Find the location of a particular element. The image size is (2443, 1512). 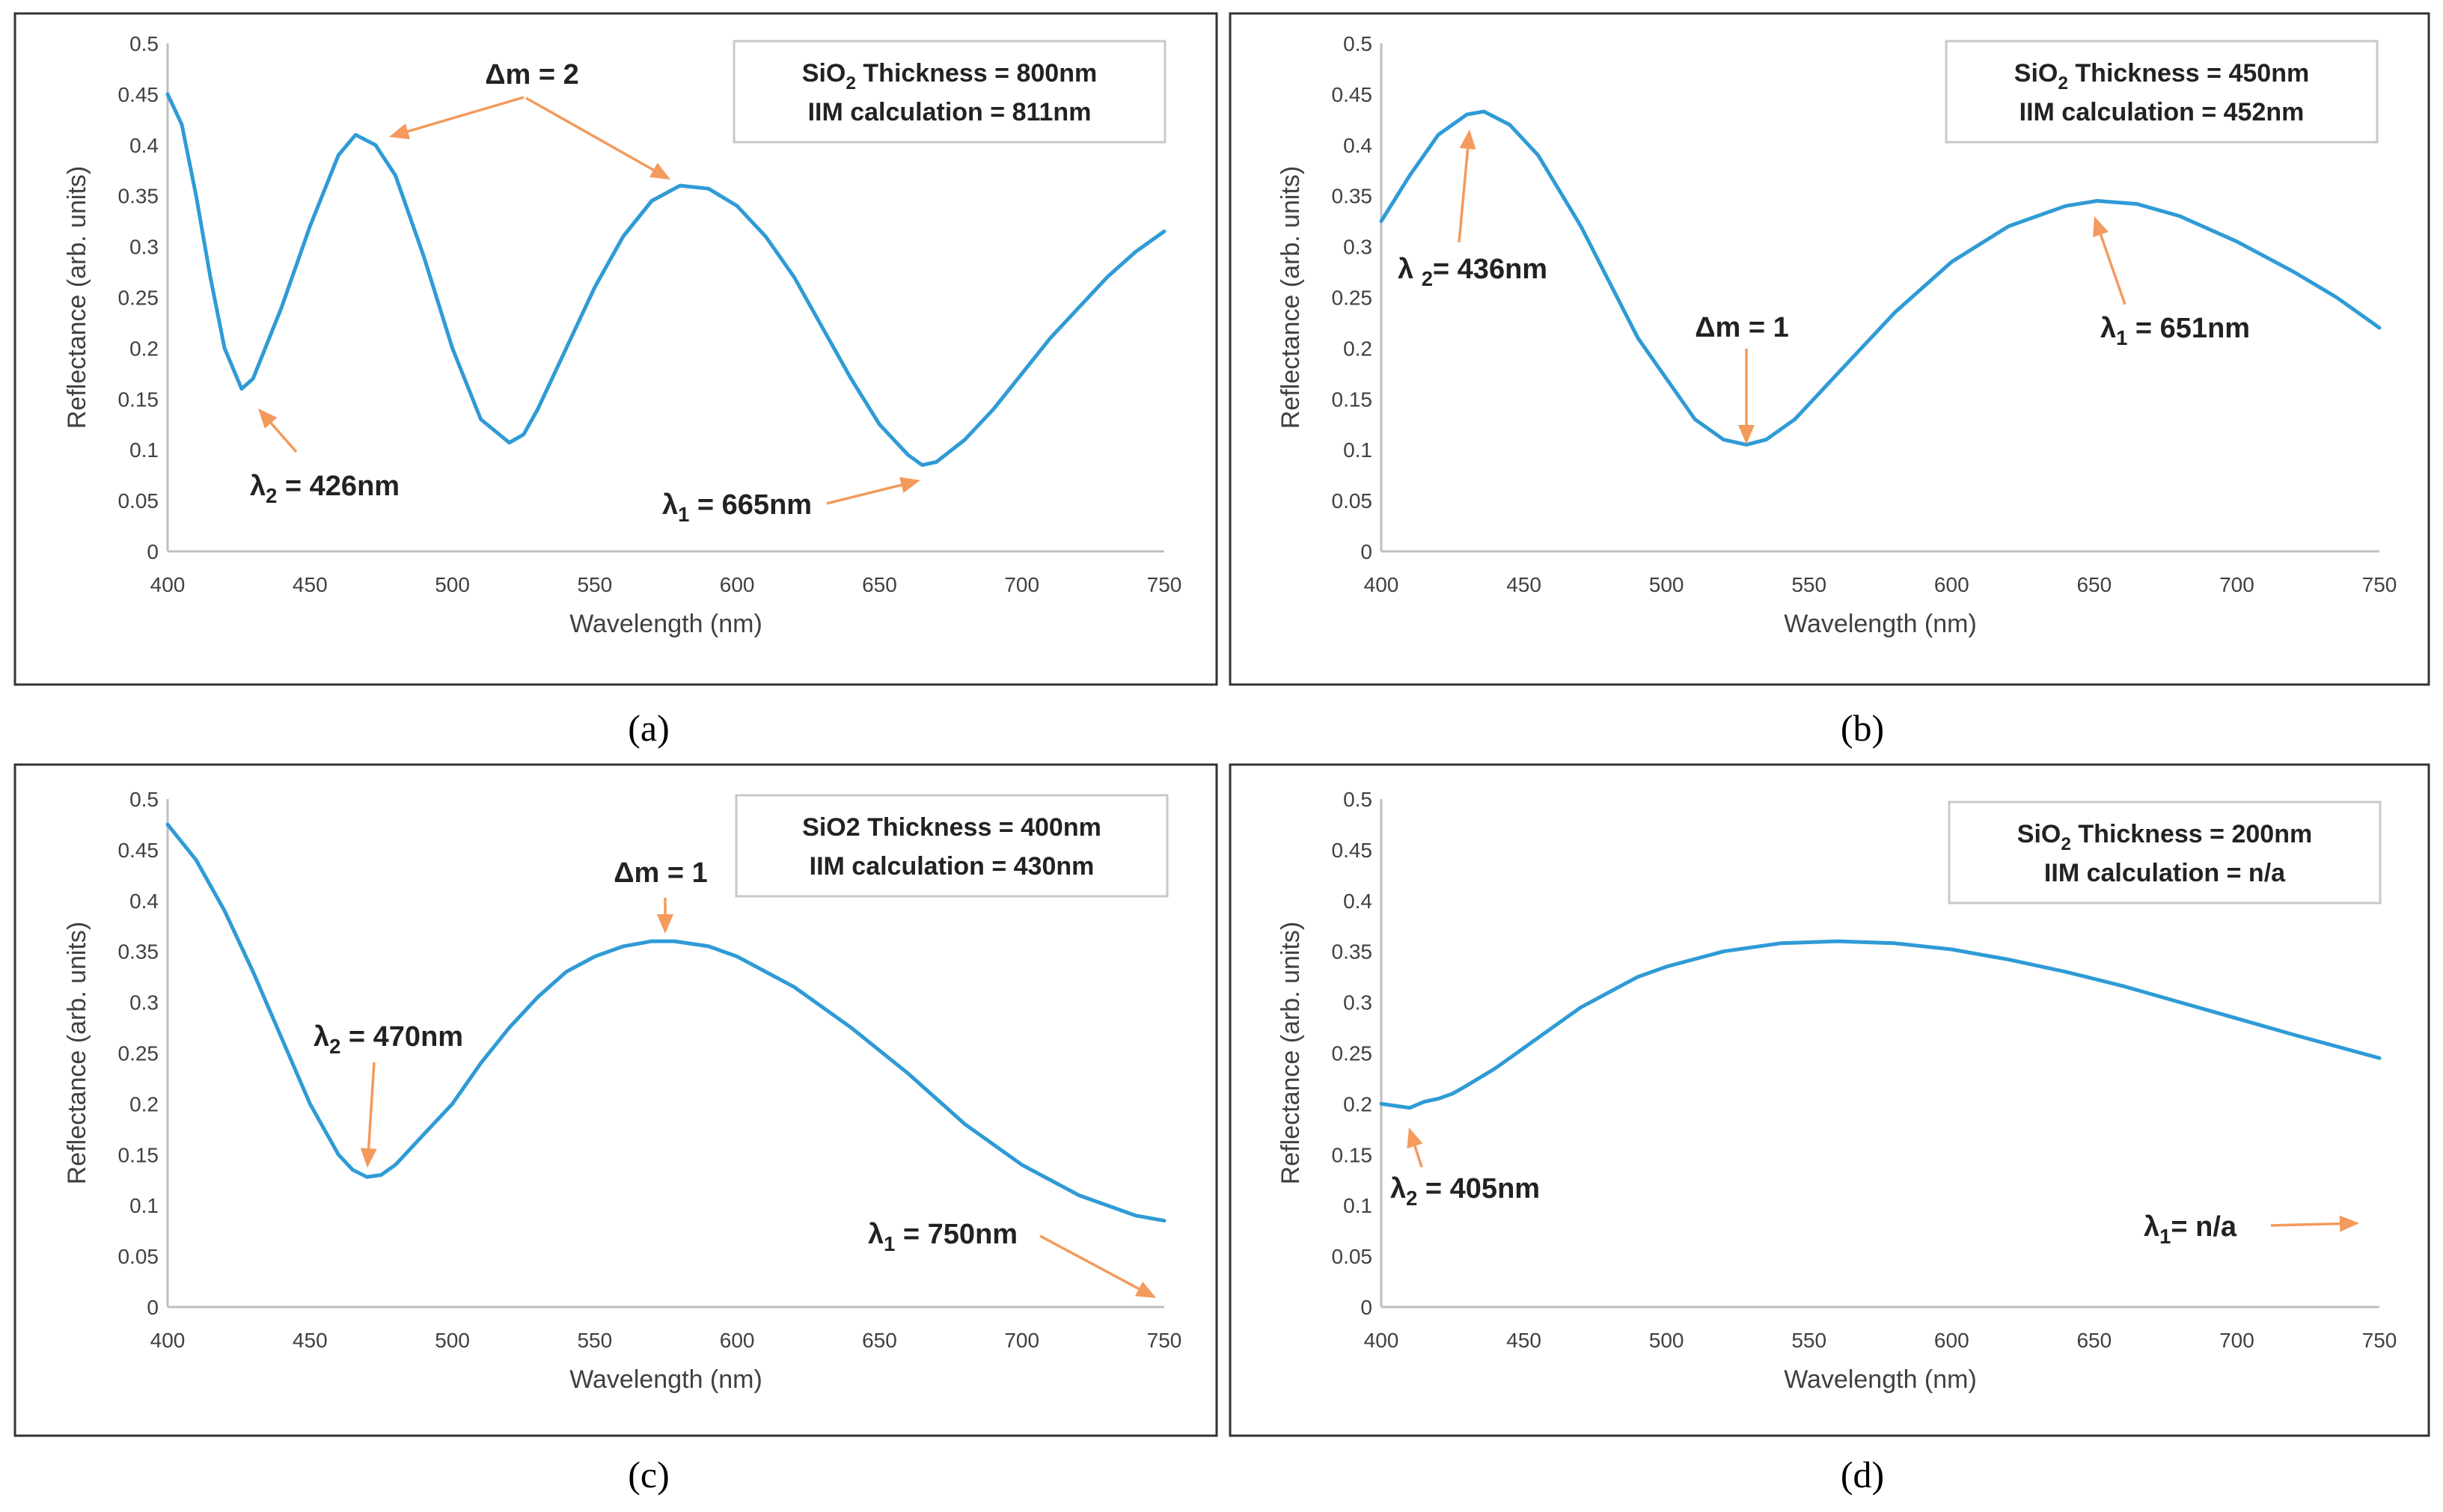

panel-caption: (d) is located at coordinates (1862, 1475).